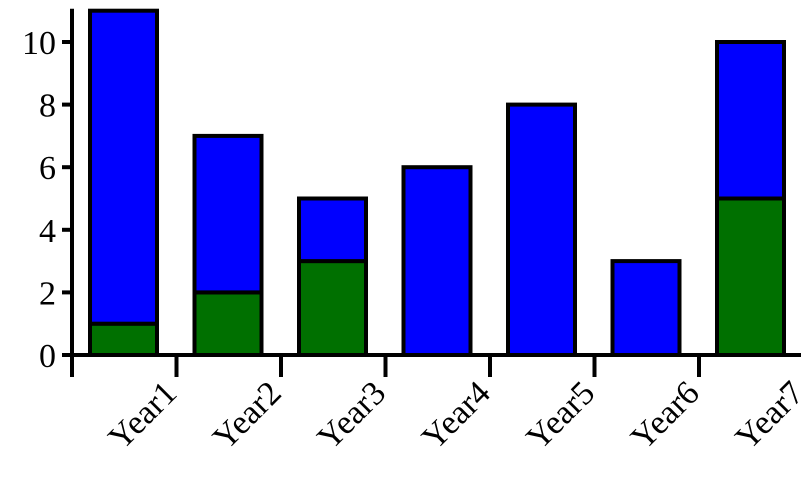 The image size is (801, 477). What do you see at coordinates (48, 192) in the screenshot?
I see `y-axis: 0 2 4 6 8 10` at bounding box center [48, 192].